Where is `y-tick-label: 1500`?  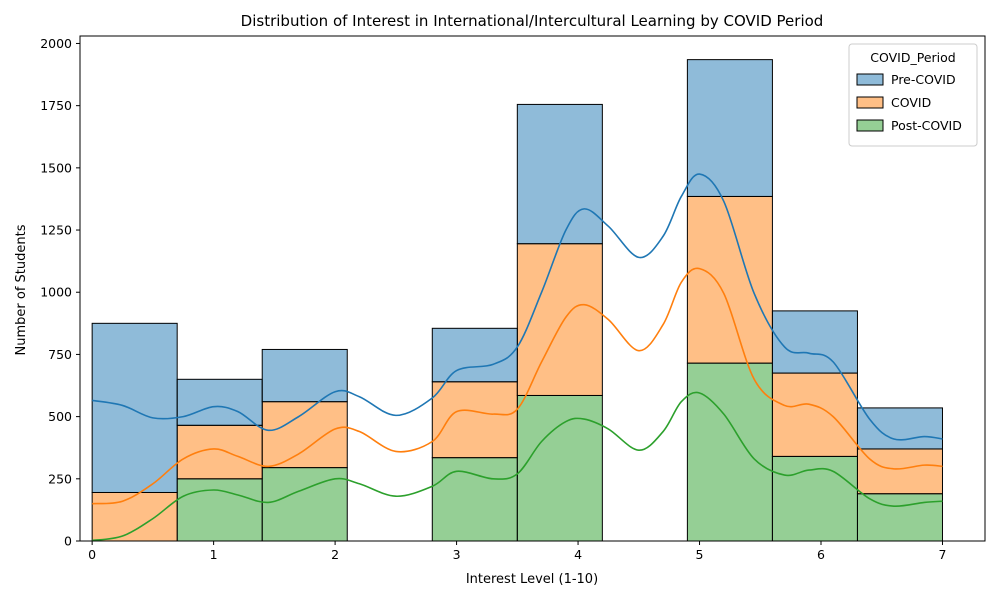 y-tick-label: 1500 is located at coordinates (56, 167).